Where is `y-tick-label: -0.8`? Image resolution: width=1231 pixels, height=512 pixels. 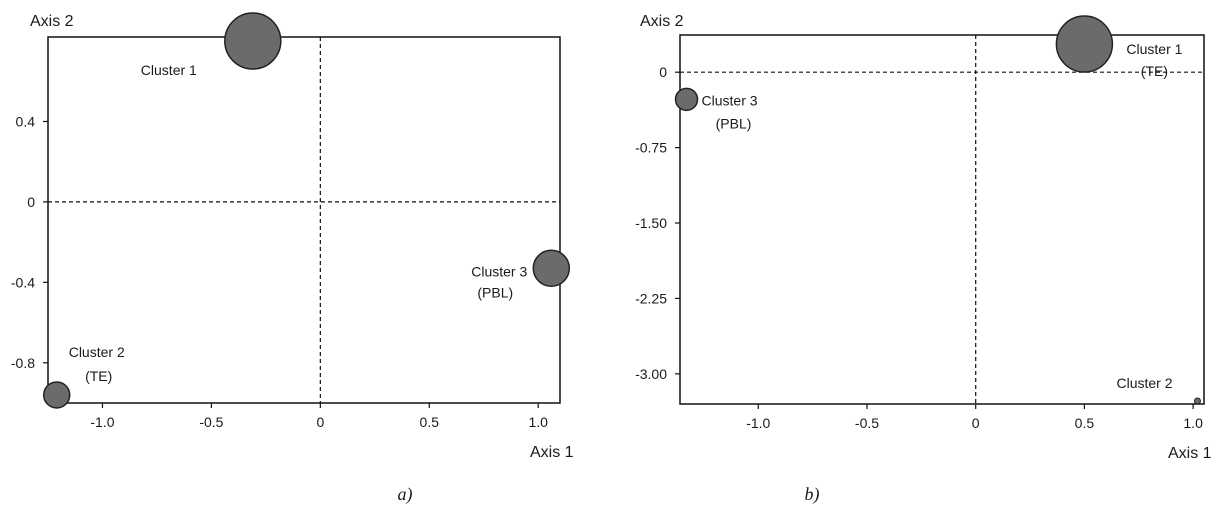 y-tick-label: -0.8 is located at coordinates (23, 363).